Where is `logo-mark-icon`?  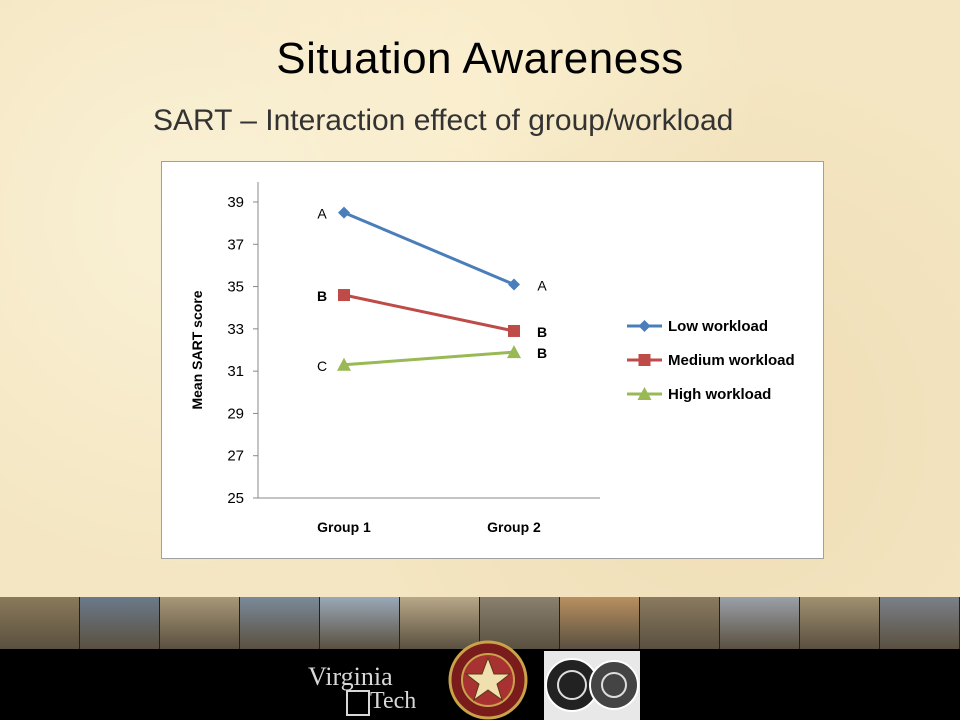 logo-mark-icon is located at coordinates (358, 703).